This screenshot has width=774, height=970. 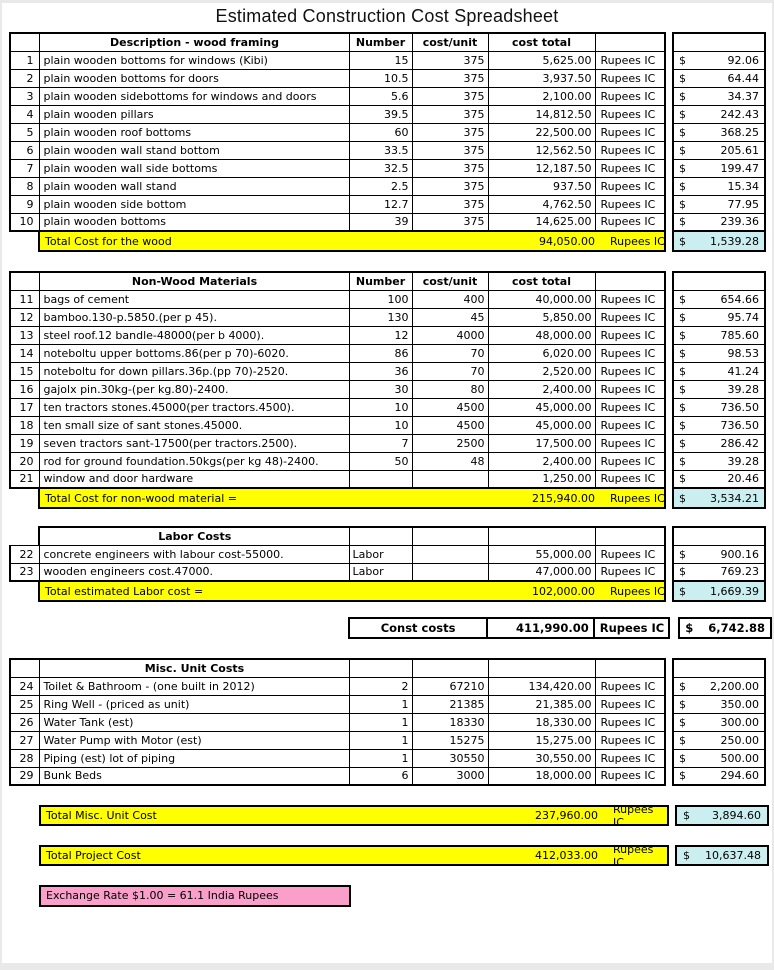 What do you see at coordinates (24, 353) in the screenshot?
I see `row-number-cell: 14` at bounding box center [24, 353].